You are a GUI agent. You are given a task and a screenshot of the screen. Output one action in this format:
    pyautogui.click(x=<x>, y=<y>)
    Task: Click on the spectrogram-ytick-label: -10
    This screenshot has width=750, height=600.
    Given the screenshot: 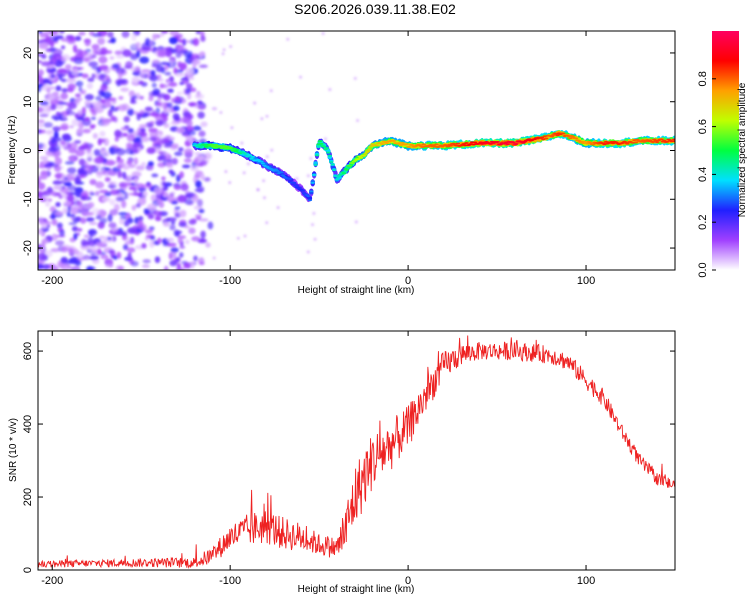 What is the action you would take?
    pyautogui.click(x=28, y=199)
    